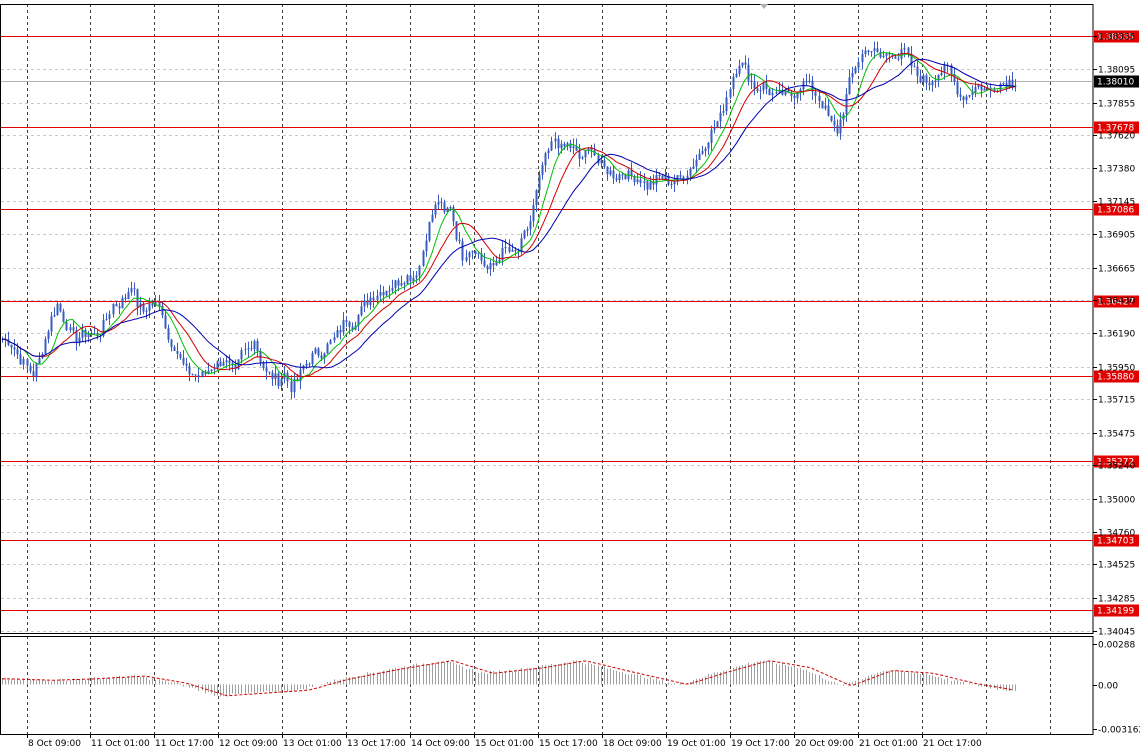 This screenshot has width=1140, height=754. I want to click on x-tick-label: 12 Oct 09:00, so click(248, 744).